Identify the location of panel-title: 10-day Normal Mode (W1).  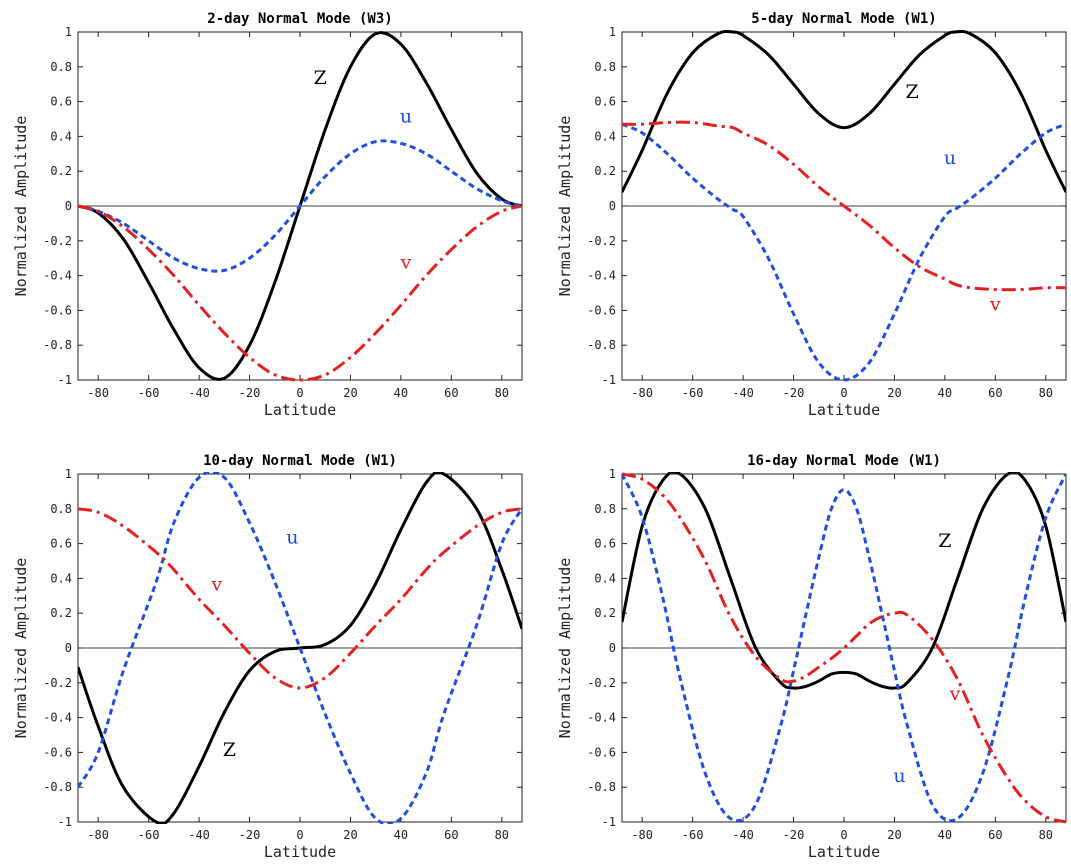
(300, 461).